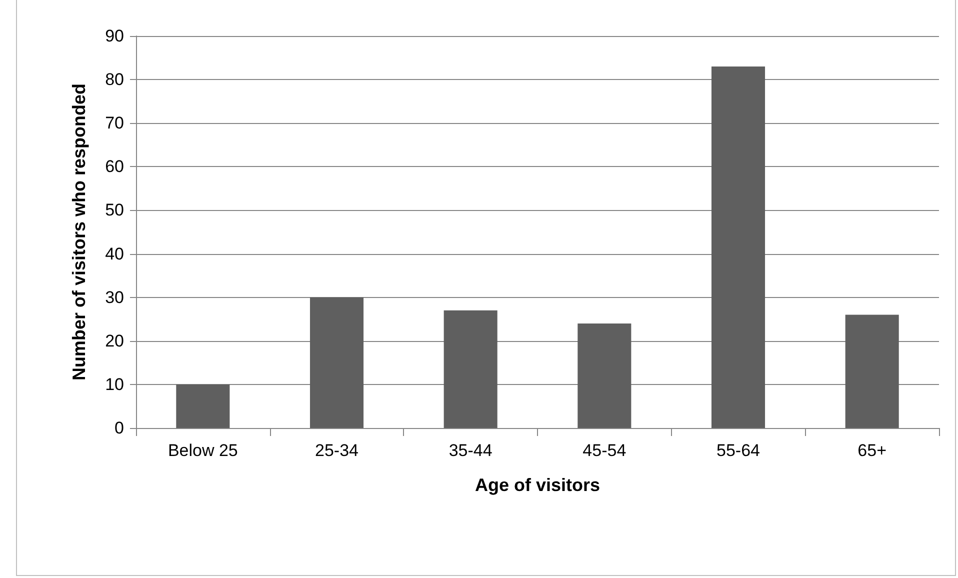  What do you see at coordinates (114, 36) in the screenshot?
I see `y-tick-label: 90` at bounding box center [114, 36].